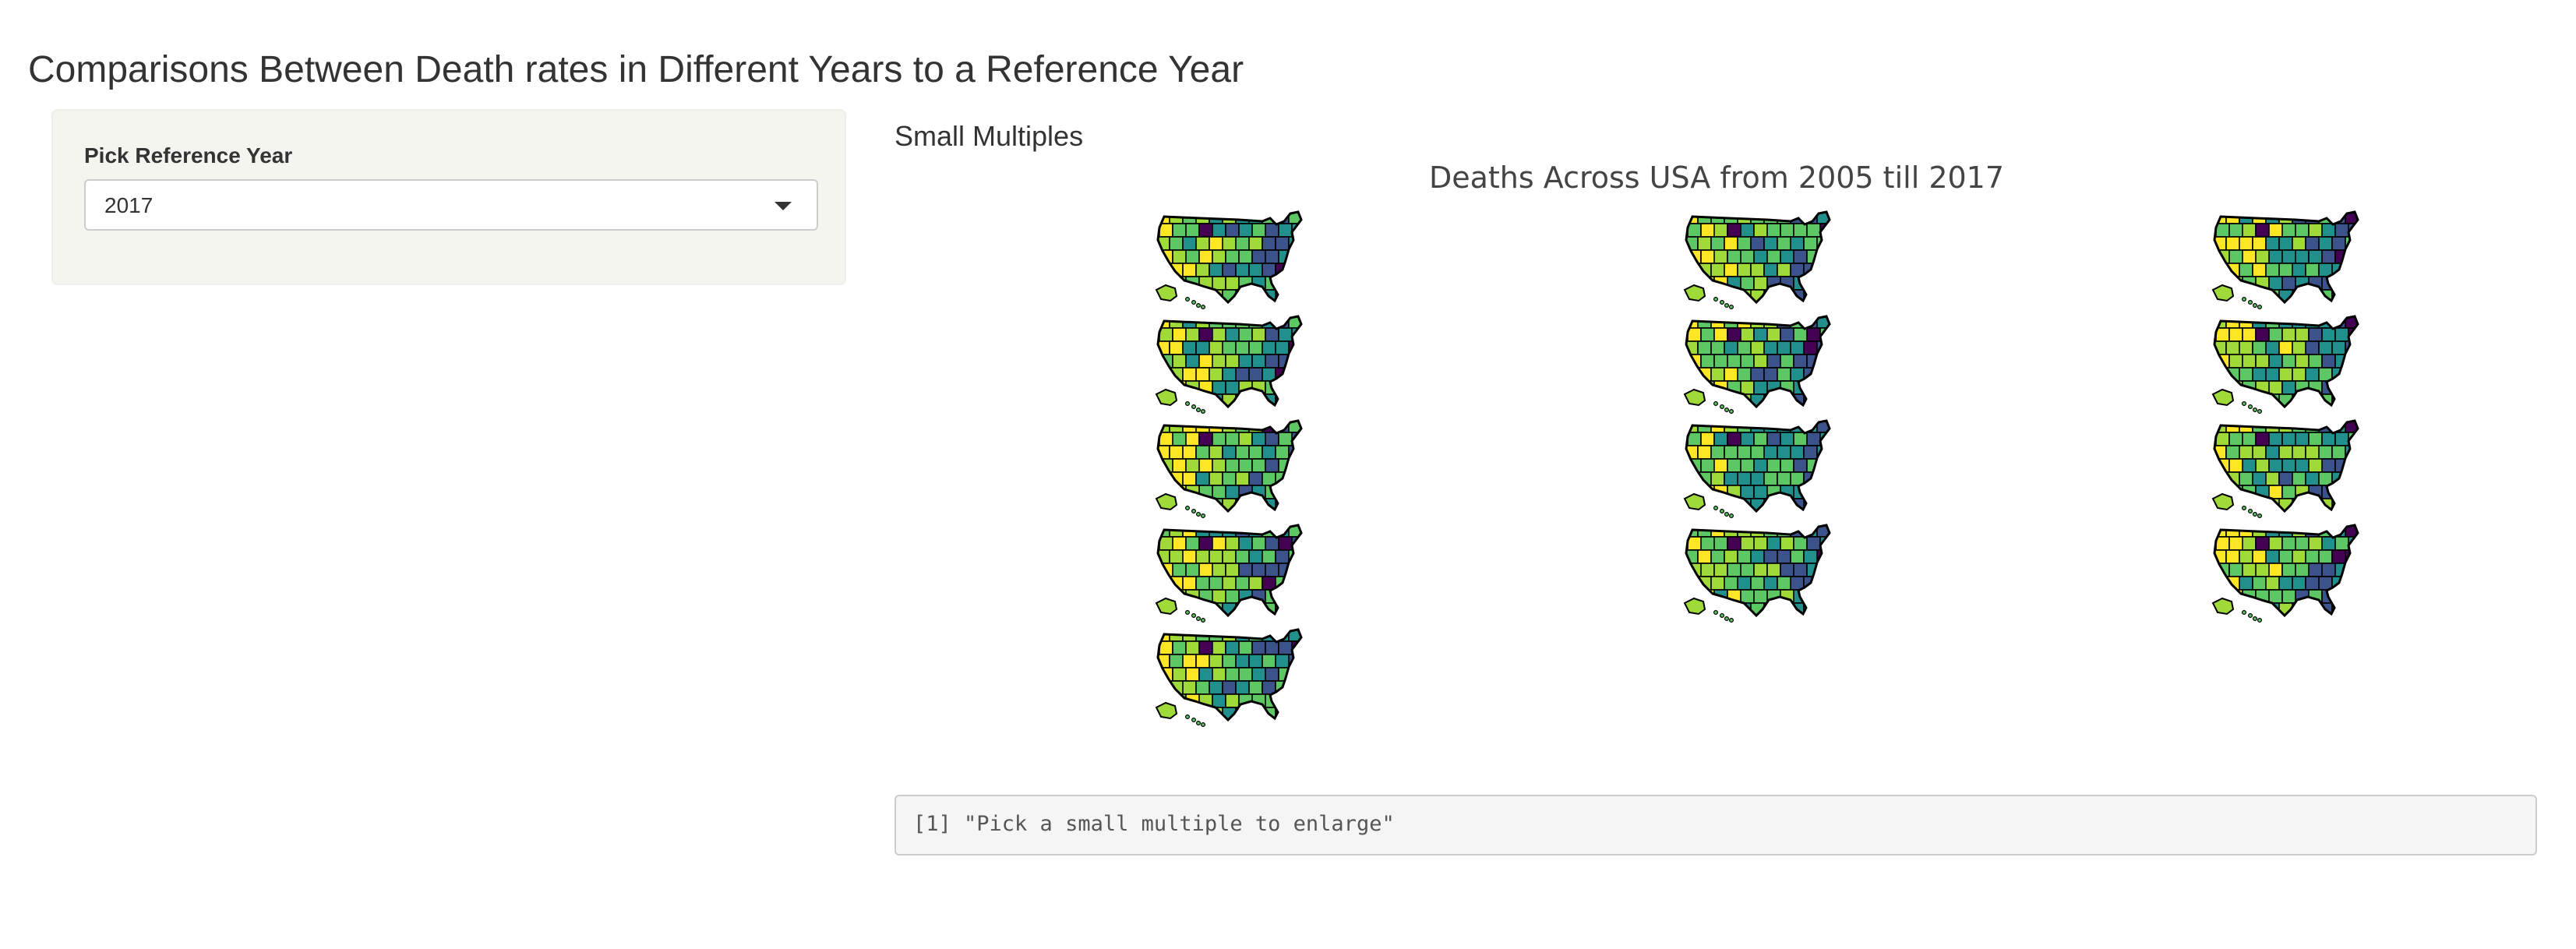 The height and width of the screenshot is (949, 2576). What do you see at coordinates (1716, 178) in the screenshot?
I see `plot-title: Deaths Across USA from 2005 till 2017` at bounding box center [1716, 178].